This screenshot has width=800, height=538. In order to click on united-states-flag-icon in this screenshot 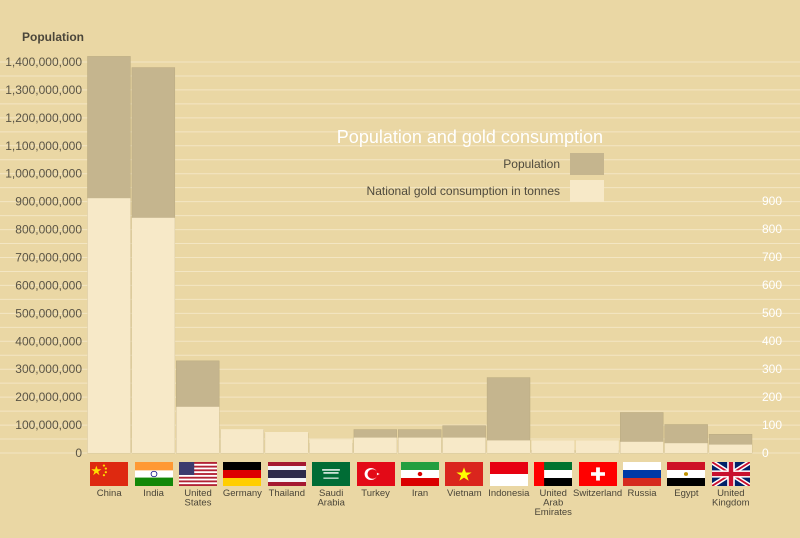, I will do `click(198, 474)`.